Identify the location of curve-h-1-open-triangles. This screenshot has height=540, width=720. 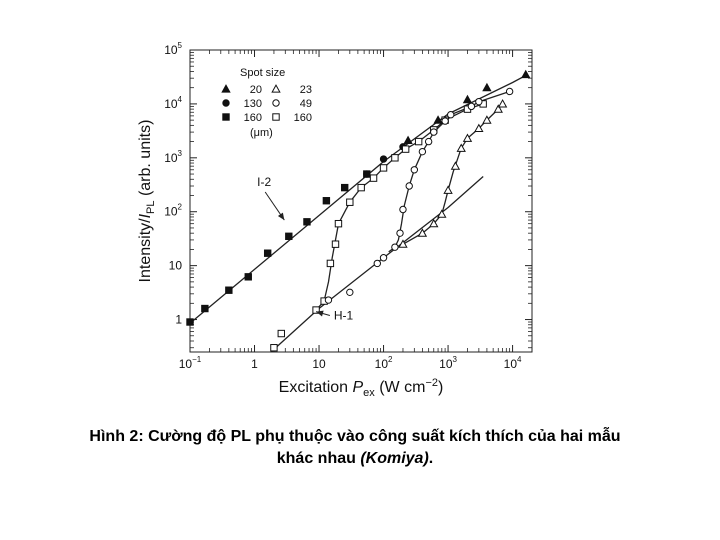
(453, 174).